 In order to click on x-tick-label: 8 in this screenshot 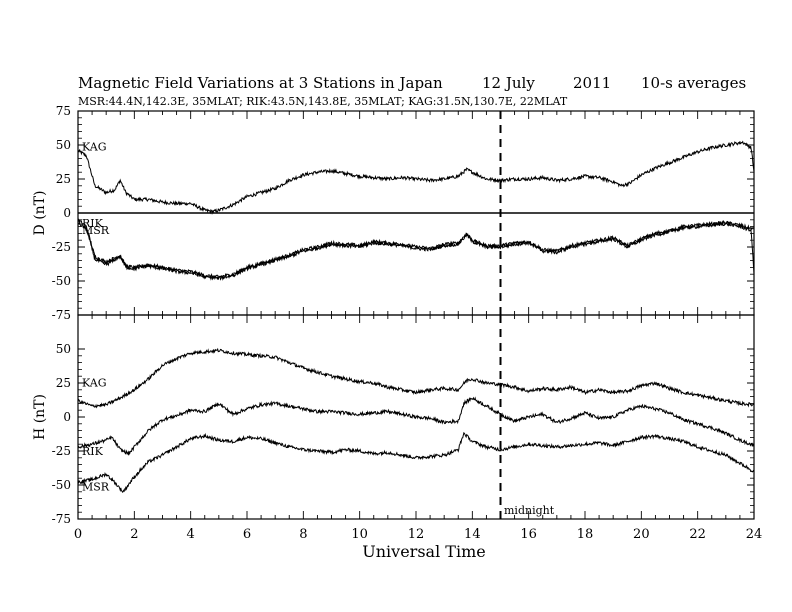, I will do `click(303, 534)`.